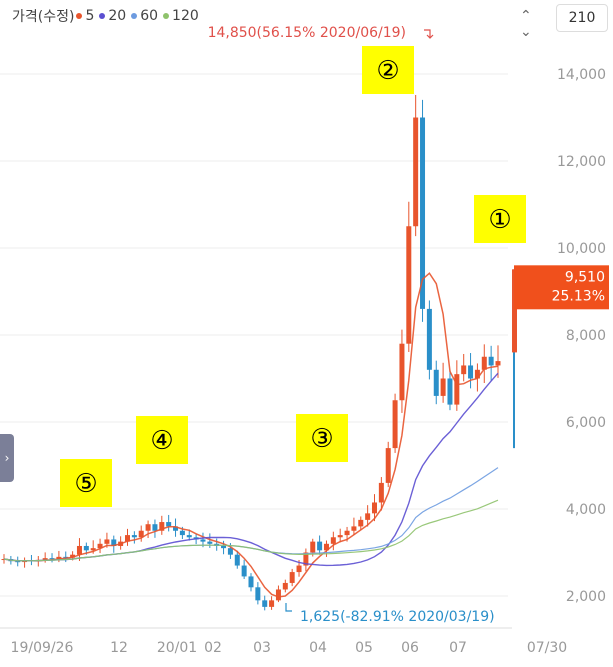 The width and height of the screenshot is (613, 667). I want to click on legend-ma5: 5, so click(85, 16).